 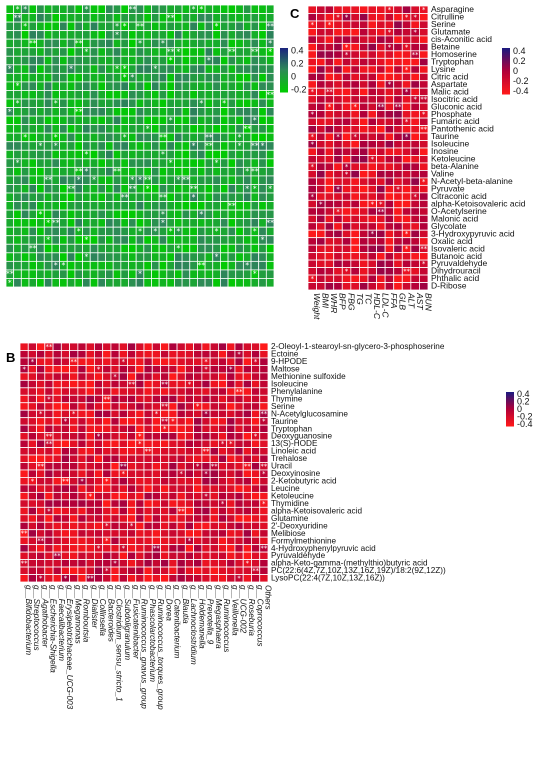 I want to click on heatmap-b-column-label: g__Holdemanella, so click(x=201, y=617).